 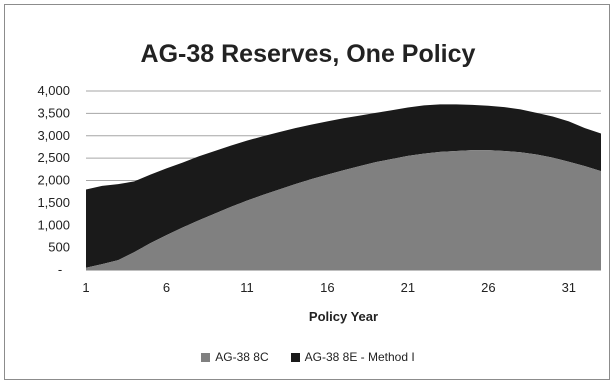 What do you see at coordinates (53, 224) in the screenshot?
I see `y-tick-label-1000: 1,000` at bounding box center [53, 224].